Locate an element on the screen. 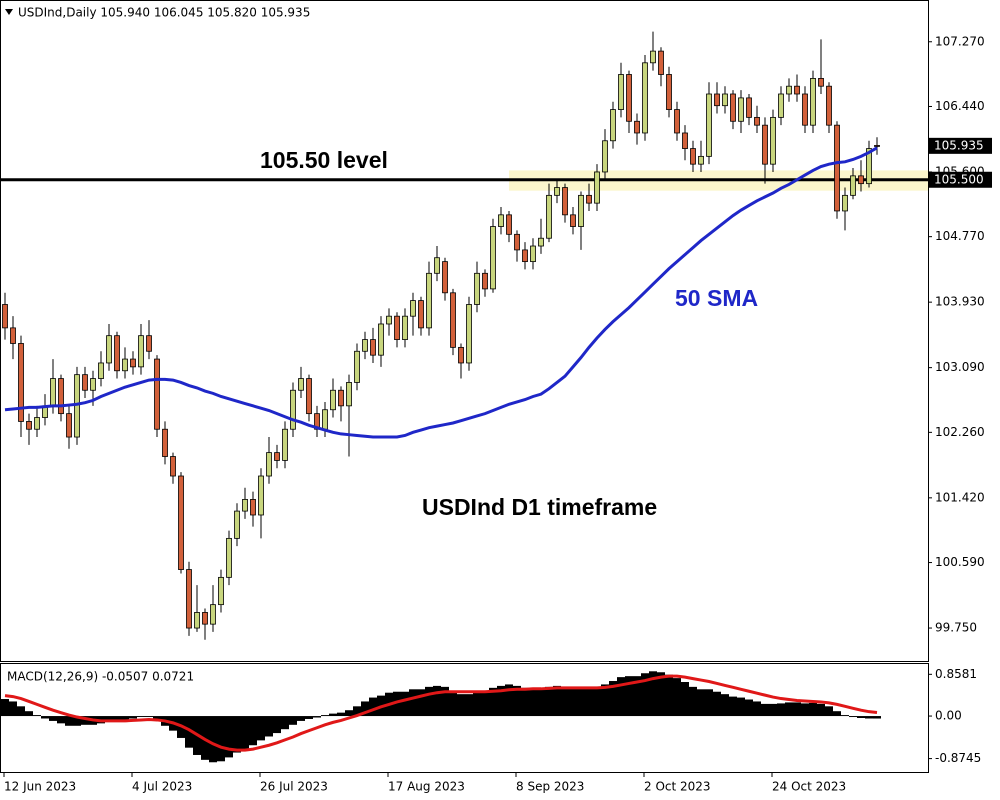  y-tick-label: 0.00 is located at coordinates (948, 716).